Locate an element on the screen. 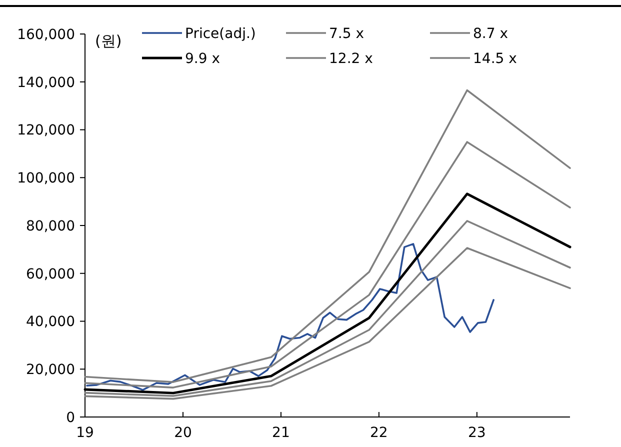 The height and width of the screenshot is (447, 621). legend-label: 14.5 x is located at coordinates (495, 58).